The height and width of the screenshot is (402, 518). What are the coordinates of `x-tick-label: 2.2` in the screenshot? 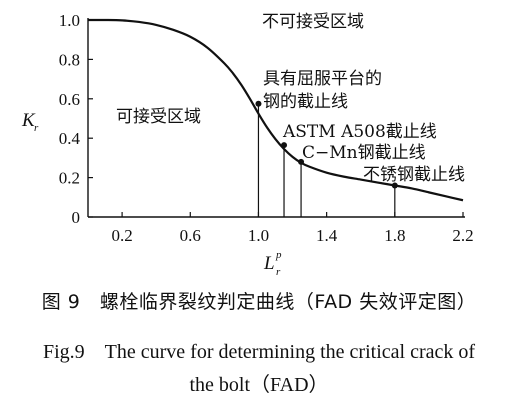 It's located at (462, 235).